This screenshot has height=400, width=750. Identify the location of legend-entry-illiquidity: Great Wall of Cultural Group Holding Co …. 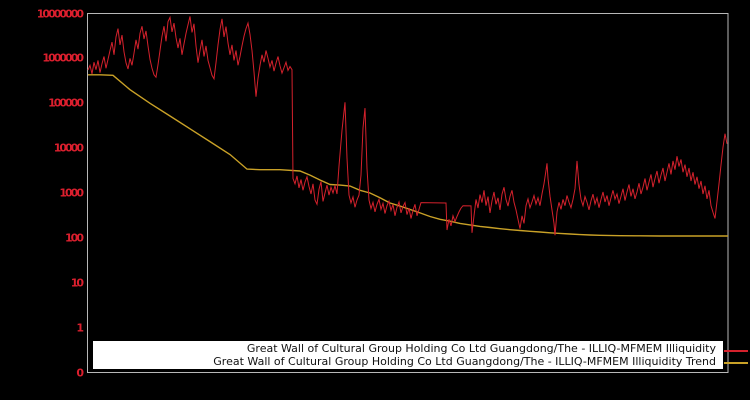
(481, 348).